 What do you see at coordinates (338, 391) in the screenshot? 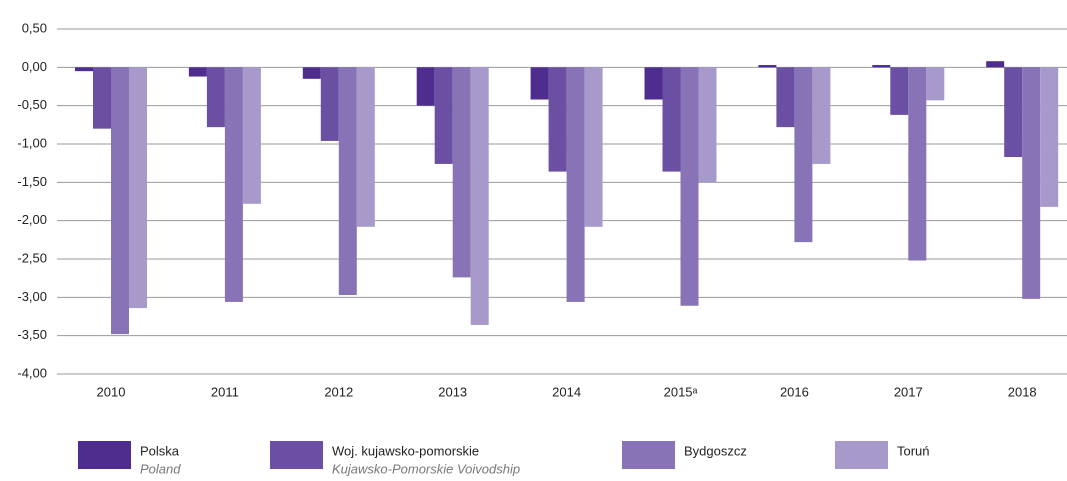
I see `x-tick-label: 2012` at bounding box center [338, 391].